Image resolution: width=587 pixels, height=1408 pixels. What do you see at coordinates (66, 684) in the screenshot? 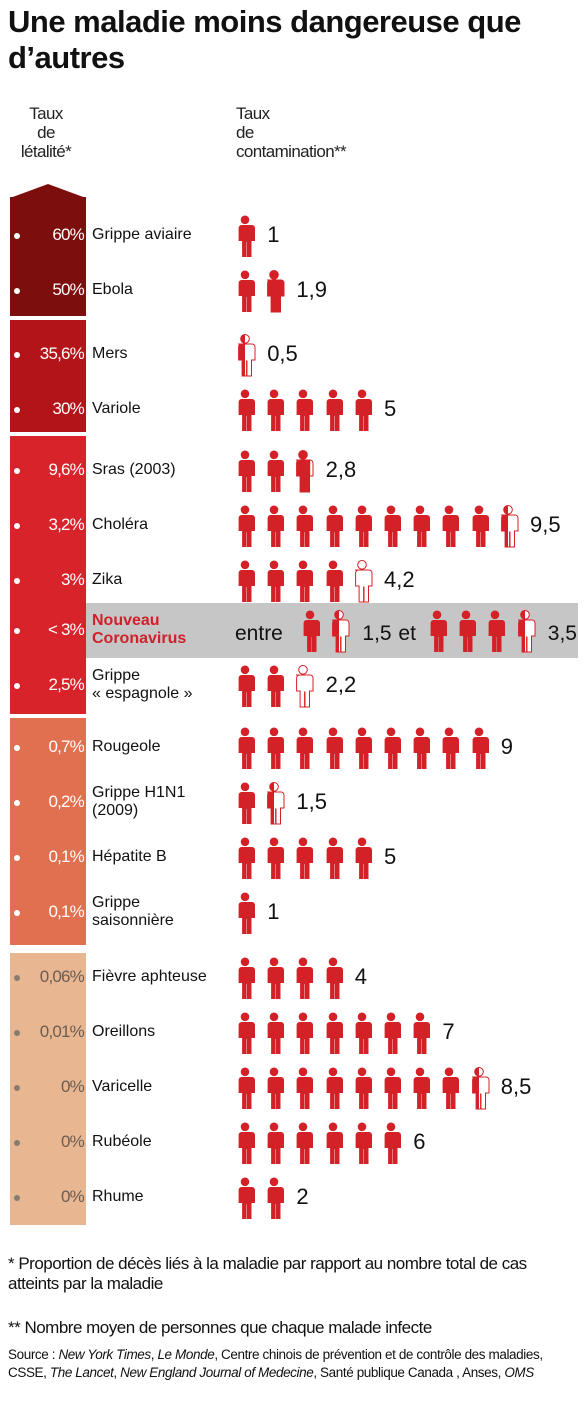
I see `fatality-rate-value: 2,5%` at bounding box center [66, 684].